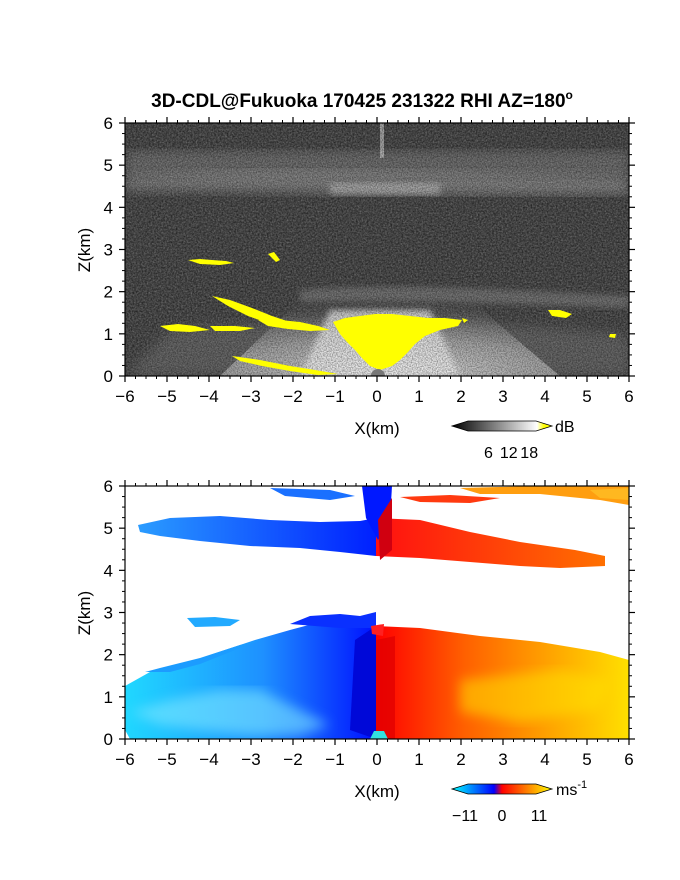  What do you see at coordinates (565, 427) in the screenshot?
I see `reflectivity-colorbar-unit: dB` at bounding box center [565, 427].